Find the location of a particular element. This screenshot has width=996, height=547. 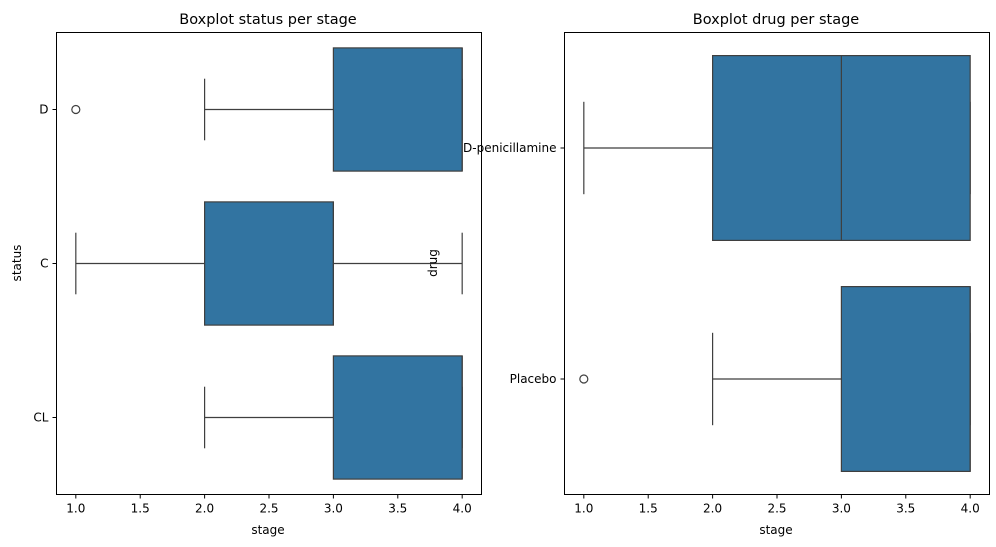

chart-title: Boxplot status per stage is located at coordinates (268, 20).